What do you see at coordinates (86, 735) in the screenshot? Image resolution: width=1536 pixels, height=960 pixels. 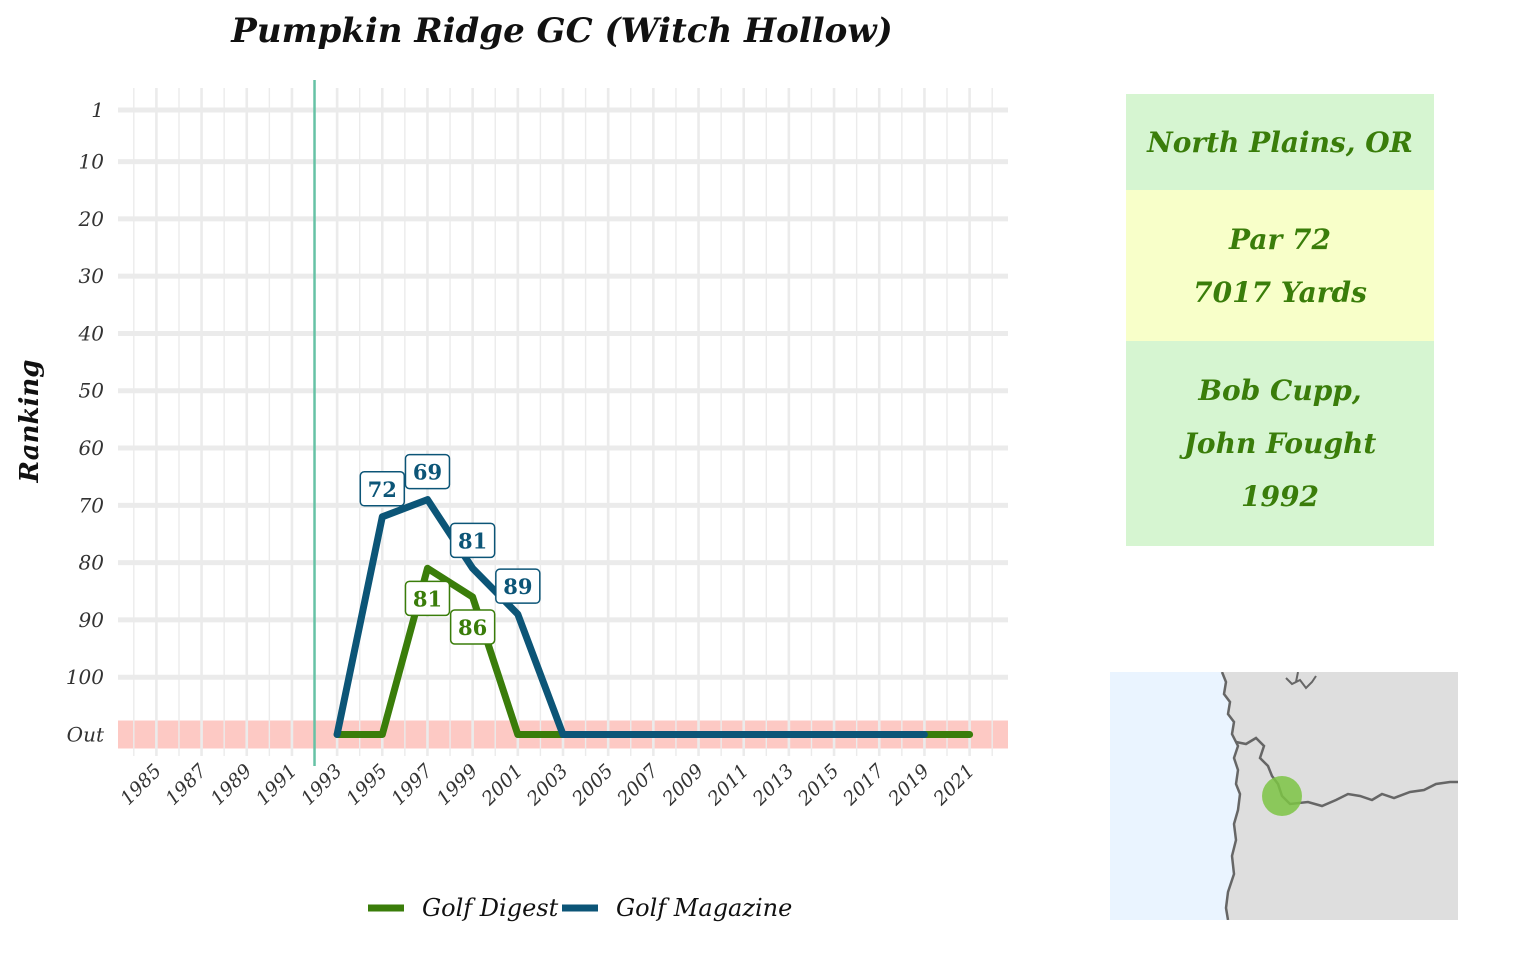 I see `y-tick-label: Out` at bounding box center [86, 735].